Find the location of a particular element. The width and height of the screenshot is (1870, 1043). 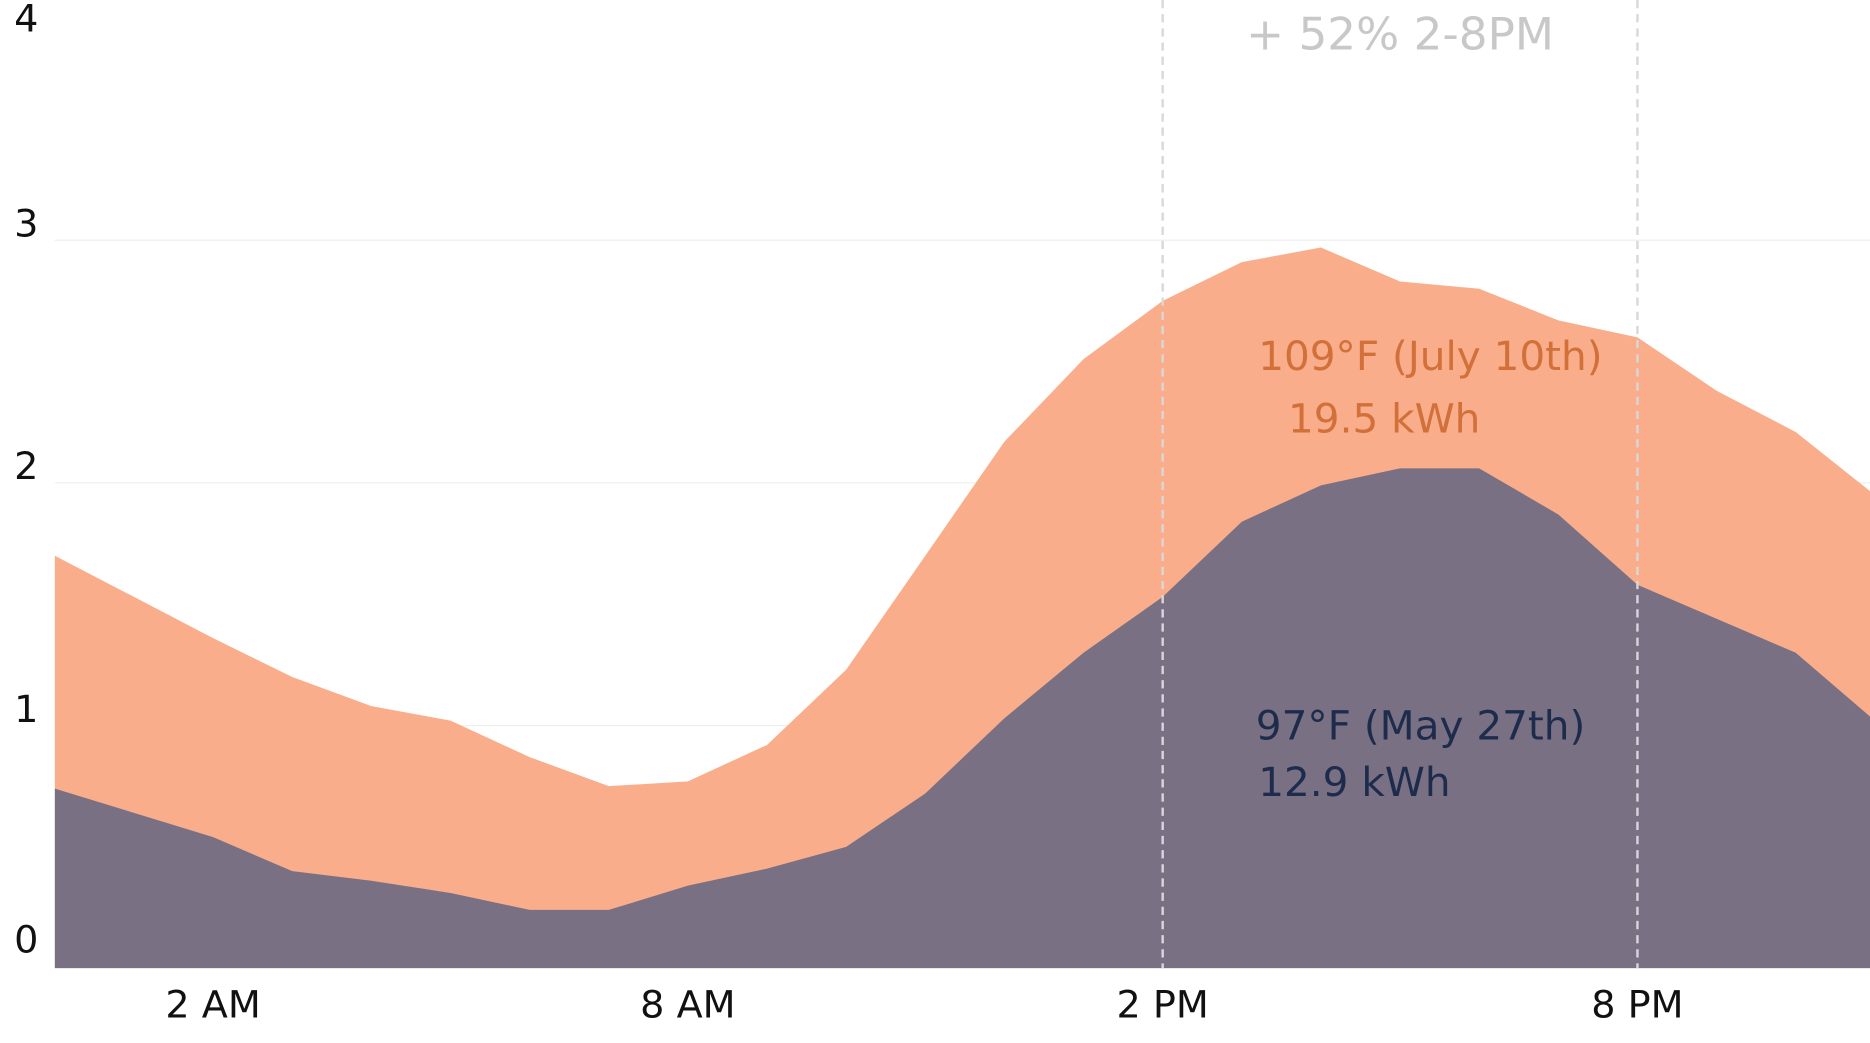

y-tick-label: 0 is located at coordinates (26, 940).